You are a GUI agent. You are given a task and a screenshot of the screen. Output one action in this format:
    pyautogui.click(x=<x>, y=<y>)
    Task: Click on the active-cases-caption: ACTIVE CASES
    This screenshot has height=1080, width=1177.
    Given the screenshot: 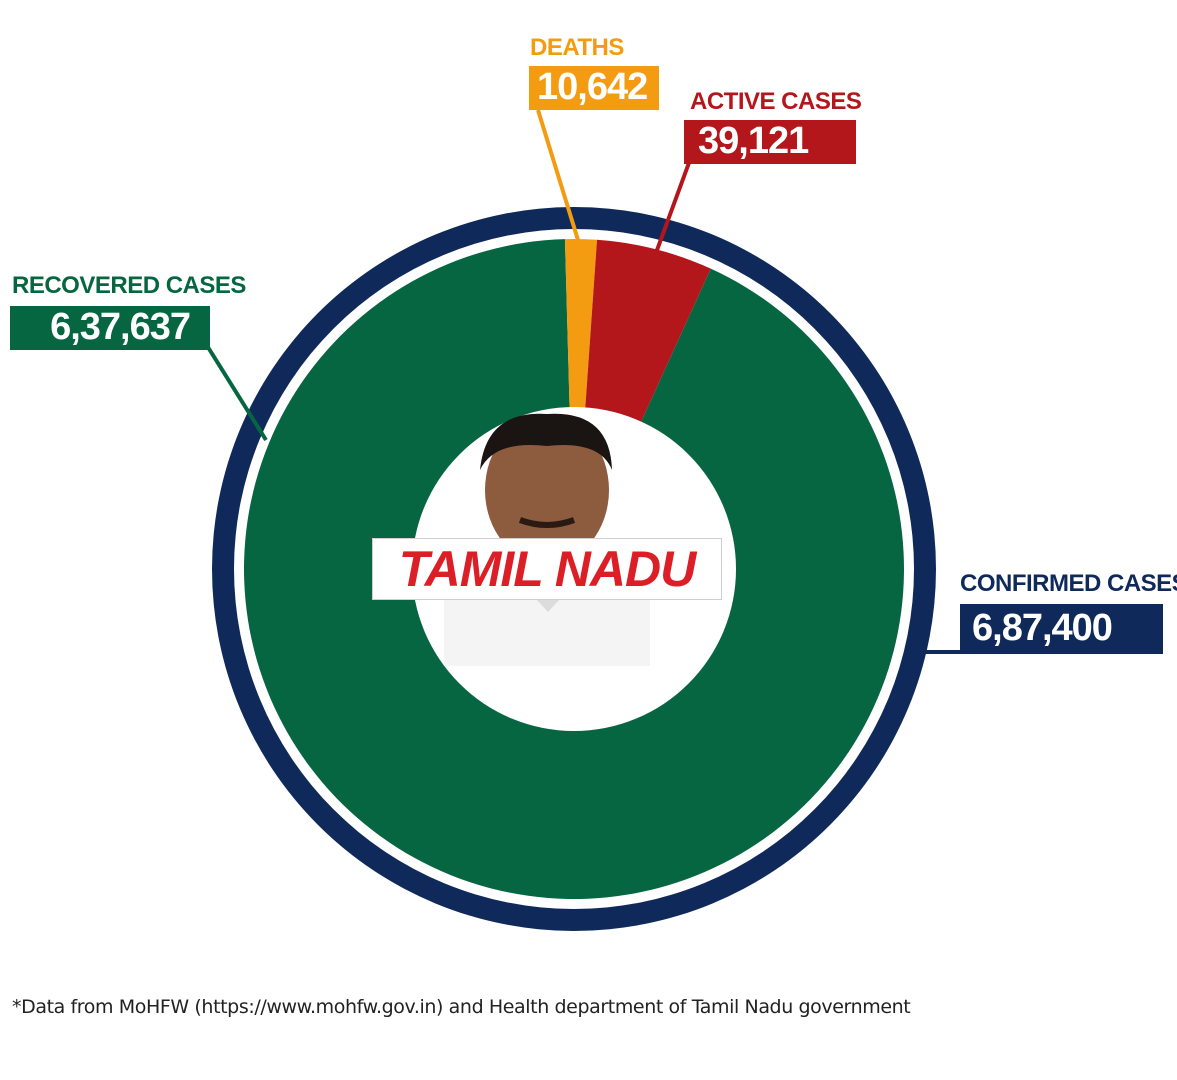 What is the action you would take?
    pyautogui.click(x=776, y=101)
    